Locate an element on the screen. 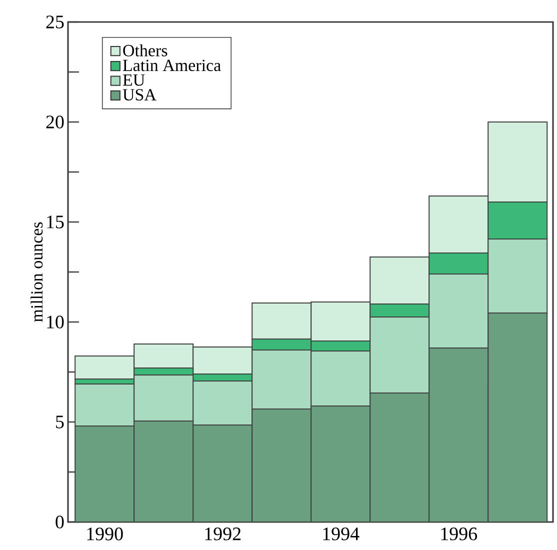 The image size is (557, 550). legend-label: EU is located at coordinates (133, 80).